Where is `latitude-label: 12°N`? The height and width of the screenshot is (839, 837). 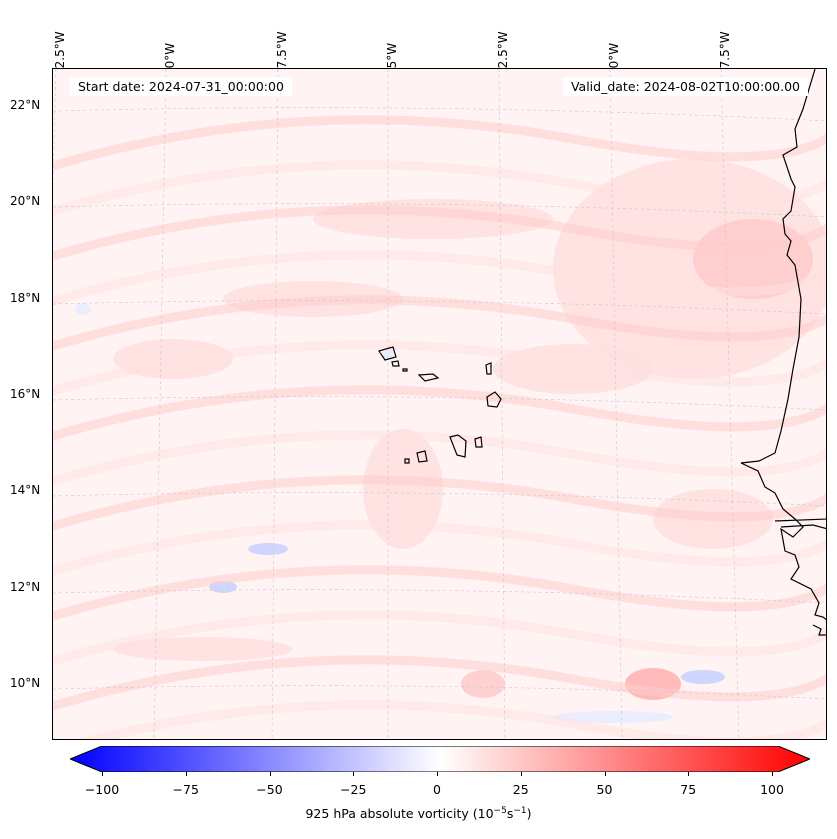 latitude-label: 12°N is located at coordinates (25, 587).